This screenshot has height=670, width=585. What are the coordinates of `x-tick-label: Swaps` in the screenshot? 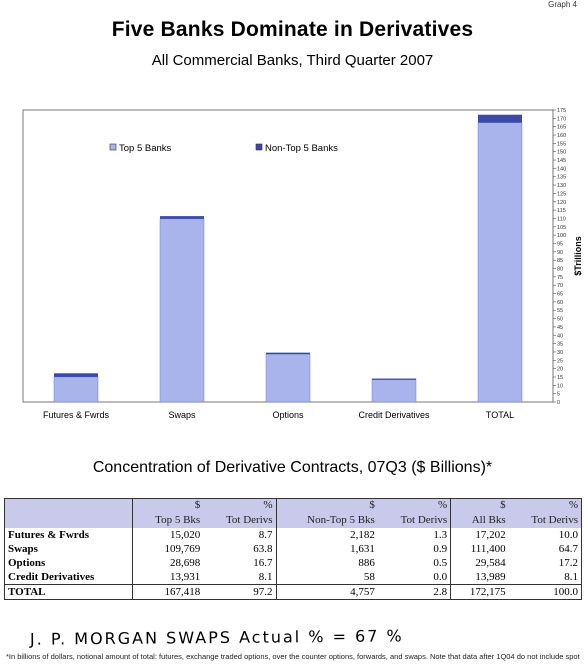 It's located at (182, 415).